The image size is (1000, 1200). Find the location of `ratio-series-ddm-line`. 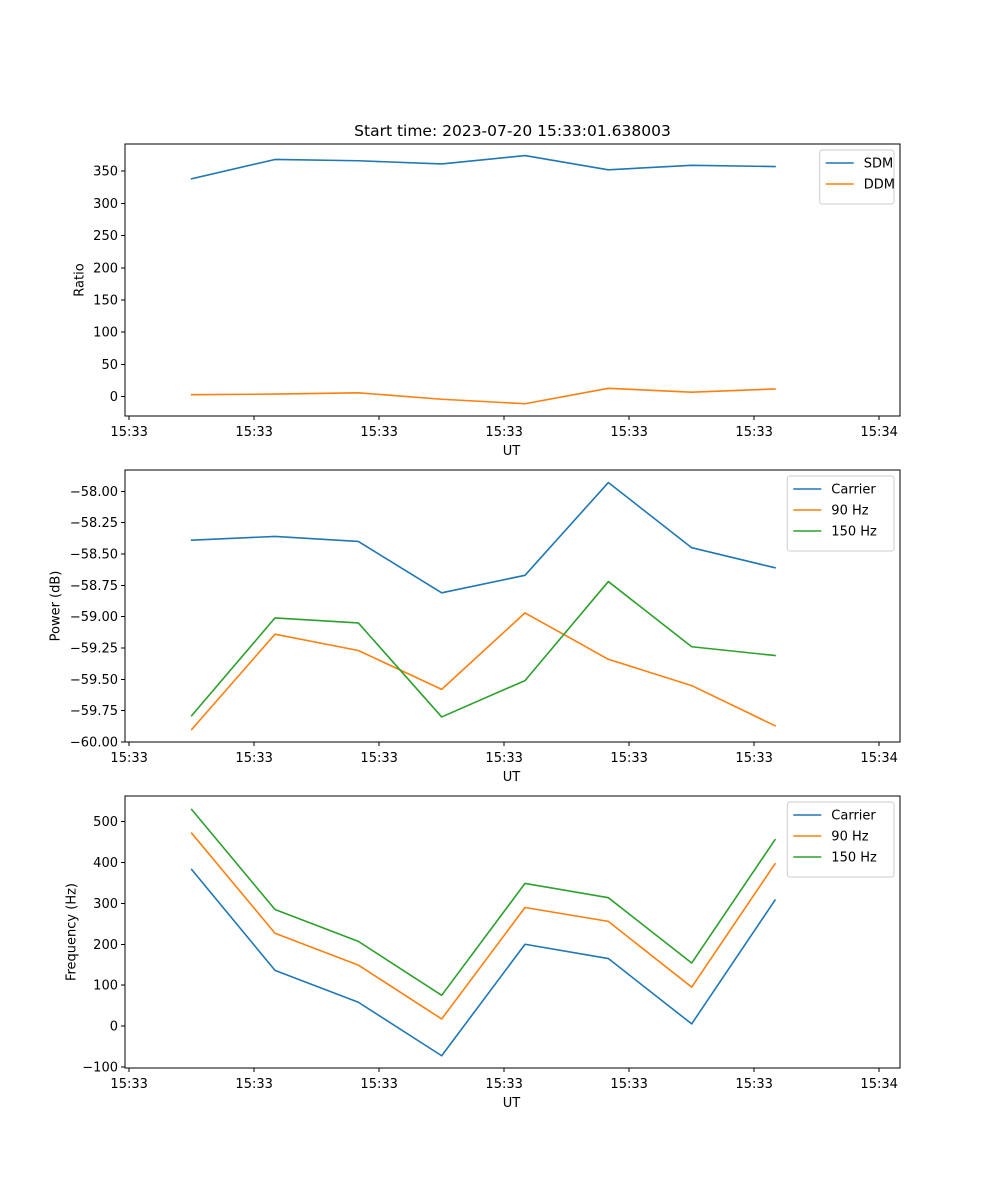

ratio-series-ddm-line is located at coordinates (483, 396).